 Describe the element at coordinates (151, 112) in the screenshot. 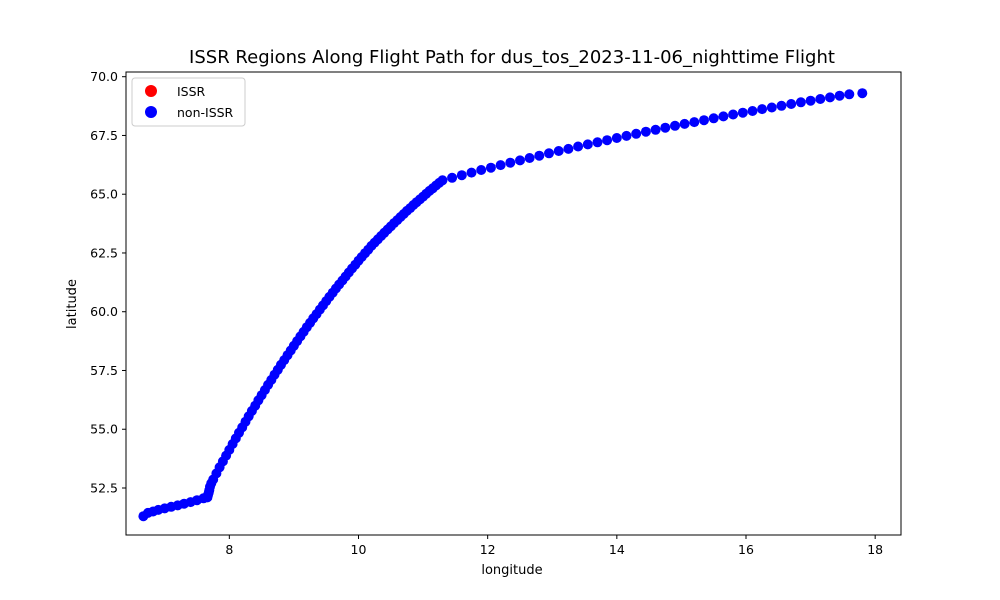

I see `legend-marker-non-issr` at that location.